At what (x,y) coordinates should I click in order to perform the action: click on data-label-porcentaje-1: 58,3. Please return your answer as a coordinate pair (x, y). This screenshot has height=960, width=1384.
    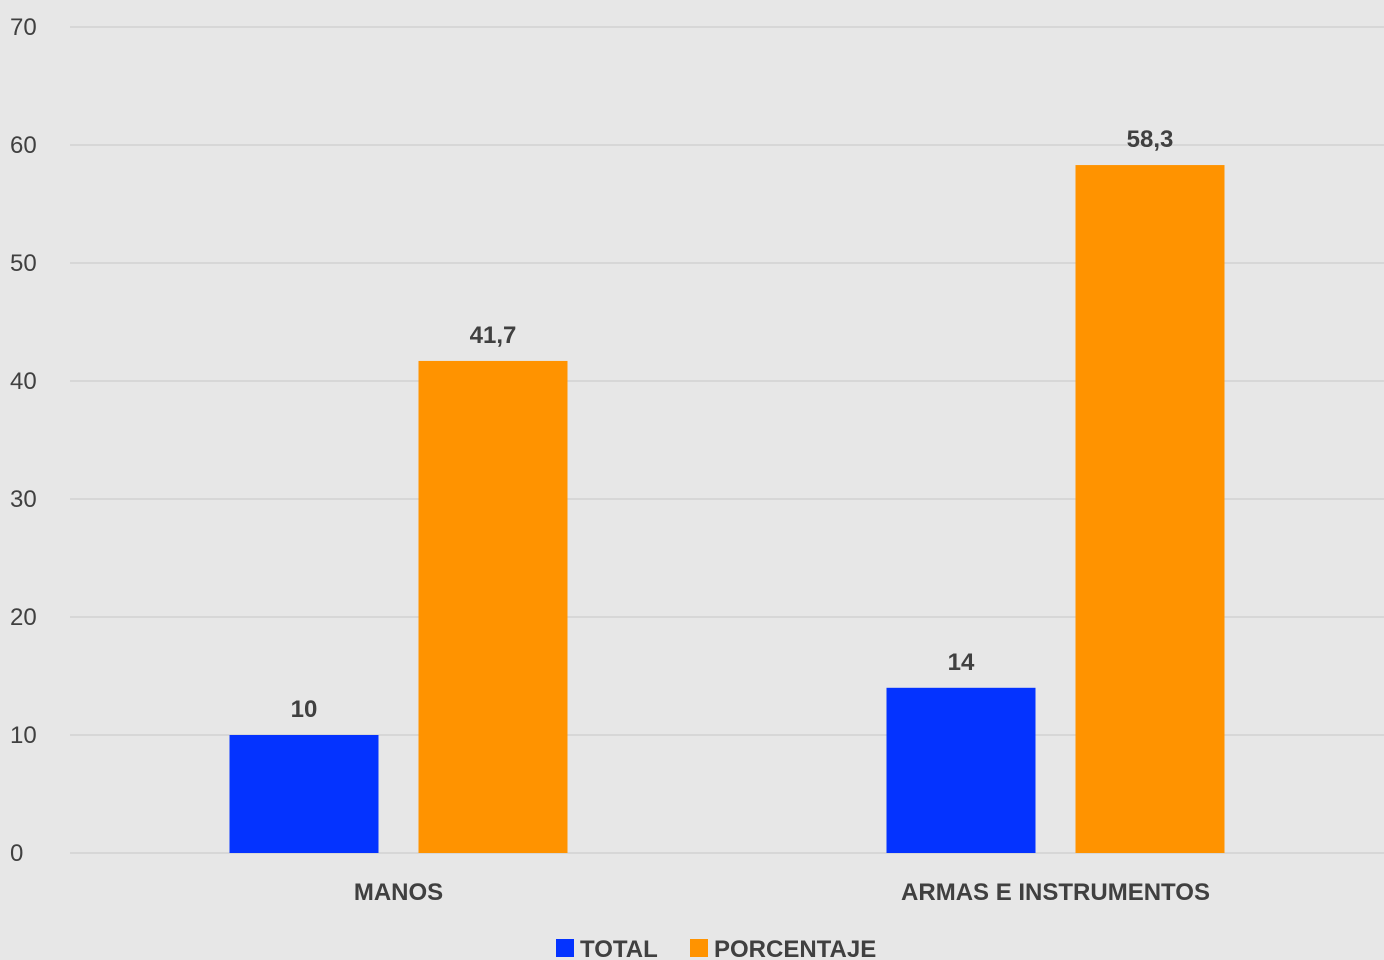
    Looking at the image, I should click on (1150, 139).